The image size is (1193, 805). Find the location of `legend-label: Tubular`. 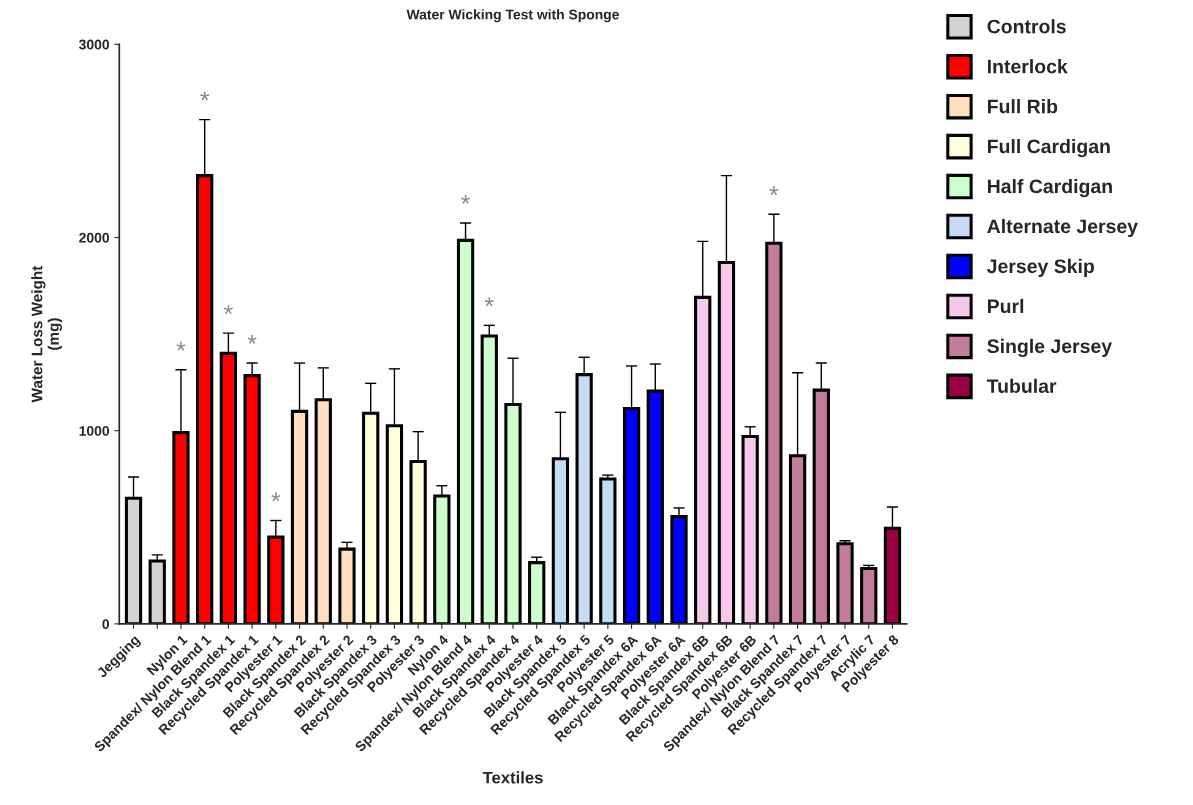

legend-label: Tubular is located at coordinates (1021, 386).